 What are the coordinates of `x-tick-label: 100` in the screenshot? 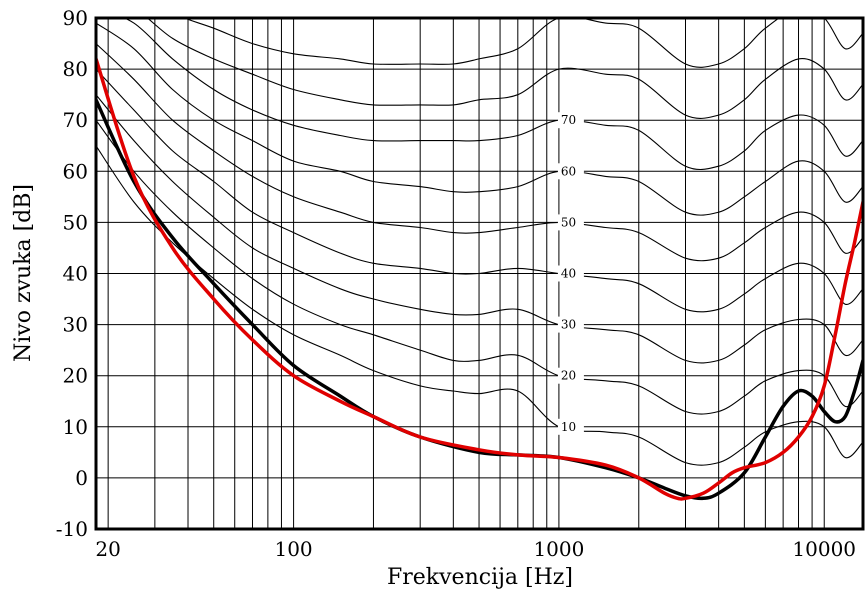 It's located at (293, 549).